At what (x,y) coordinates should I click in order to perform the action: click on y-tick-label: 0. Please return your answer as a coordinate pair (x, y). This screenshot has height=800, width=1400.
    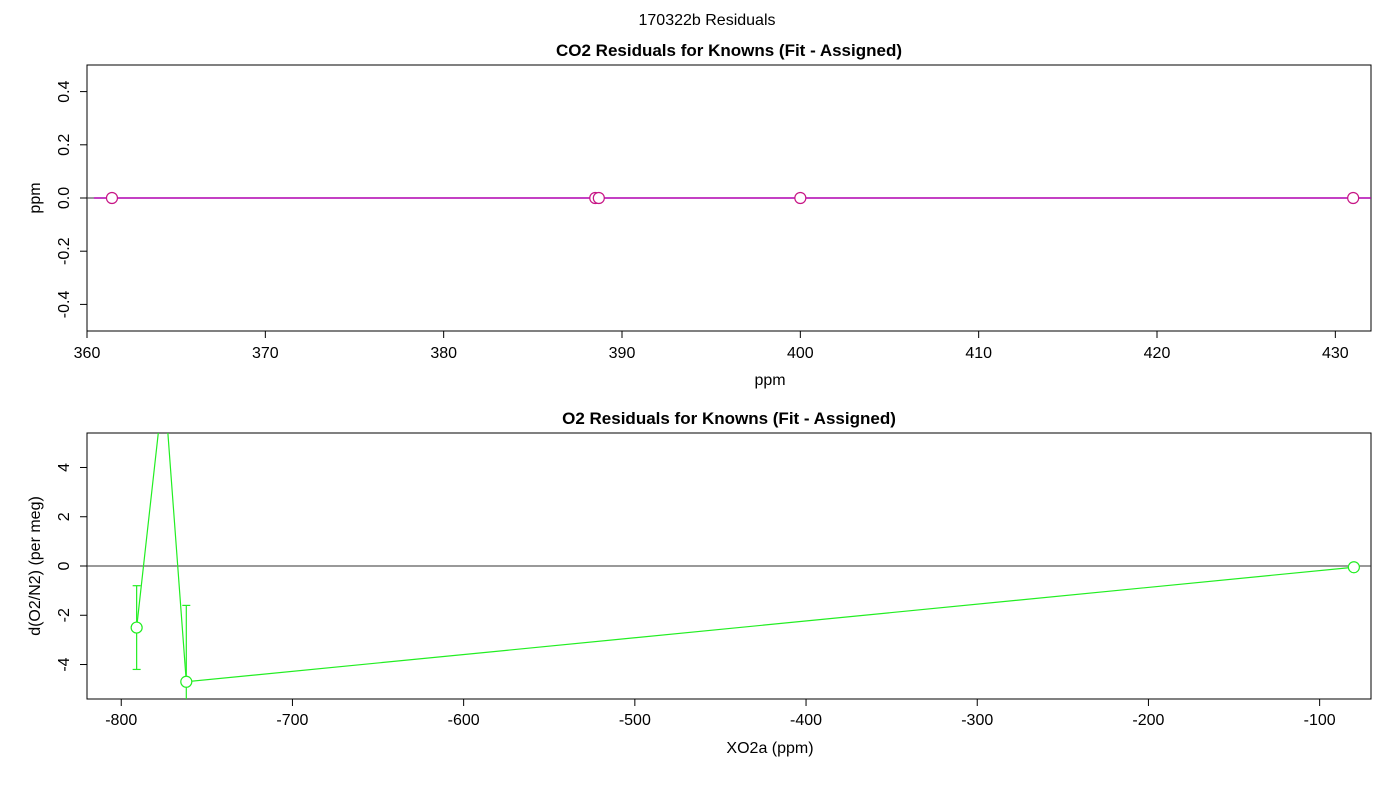
    Looking at the image, I should click on (64, 565).